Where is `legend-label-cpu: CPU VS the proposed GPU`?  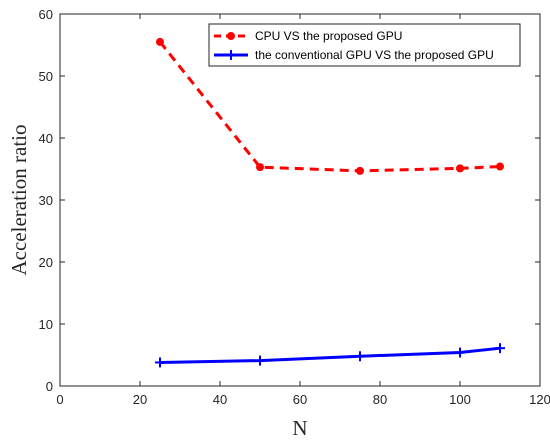
legend-label-cpu: CPU VS the proposed GPU is located at coordinates (328, 36).